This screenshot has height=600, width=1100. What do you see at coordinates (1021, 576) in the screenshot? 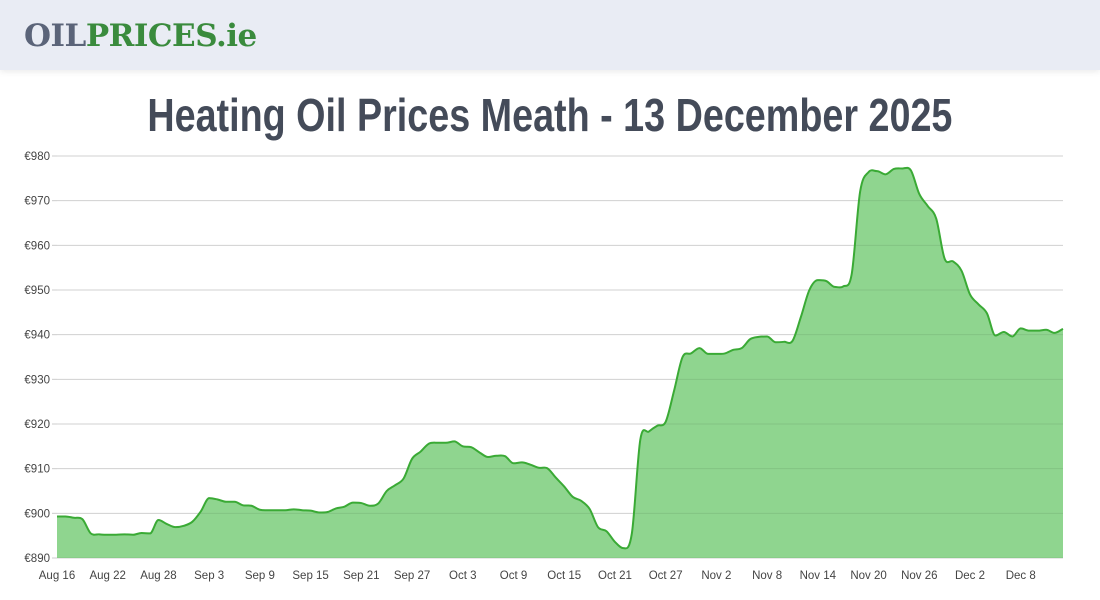
I see `x-tick-label: Dec 8` at bounding box center [1021, 576].